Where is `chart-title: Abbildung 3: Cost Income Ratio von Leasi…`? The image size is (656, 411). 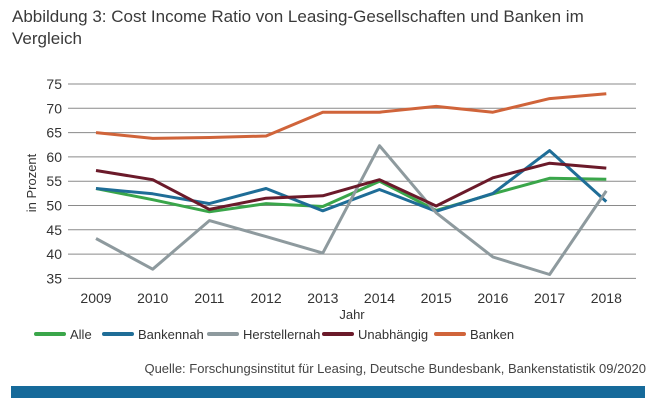
chart-title: Abbildung 3: Cost Income Ratio von Leasi… is located at coordinates (298, 27).